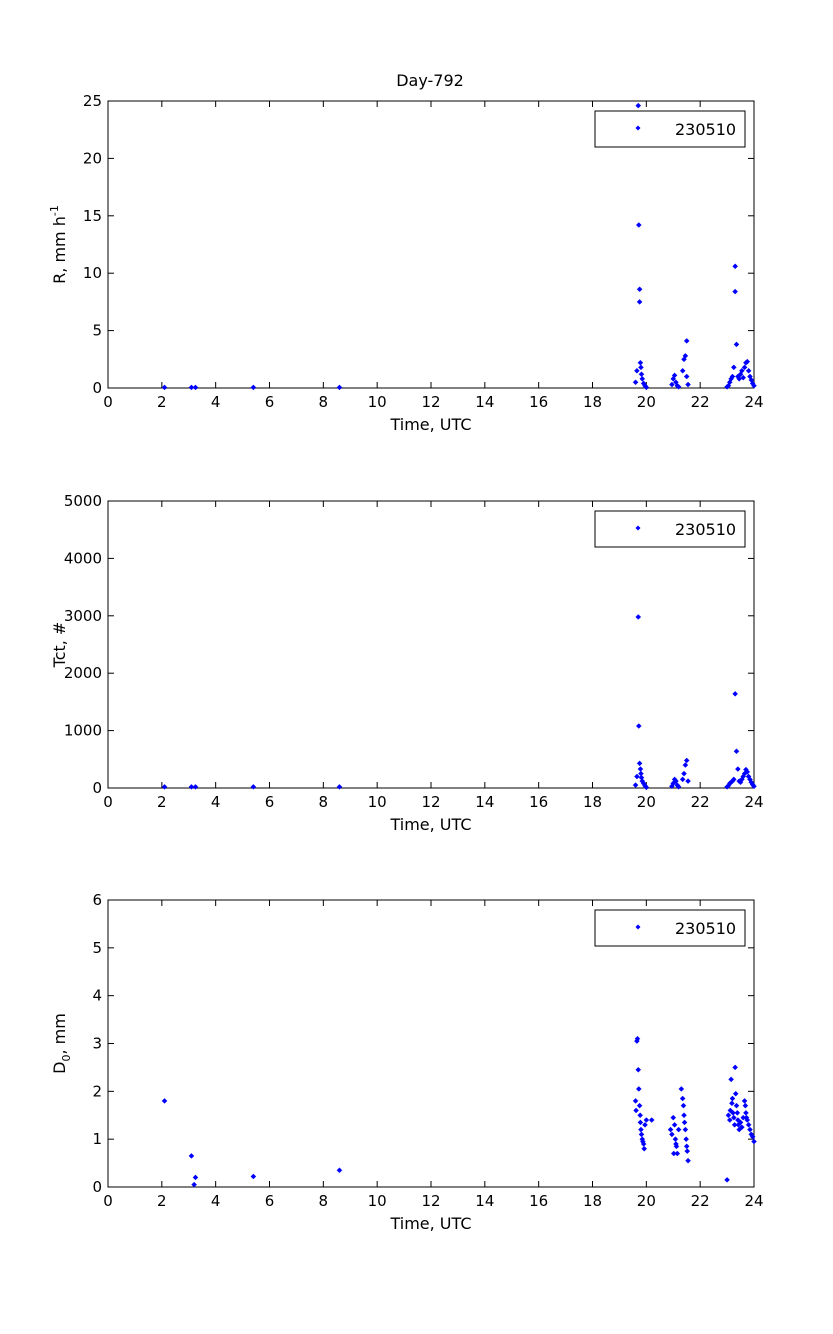 This screenshot has height=1334, width=833. What do you see at coordinates (753, 402) in the screenshot?
I see `x-tick-label: 24` at bounding box center [753, 402].